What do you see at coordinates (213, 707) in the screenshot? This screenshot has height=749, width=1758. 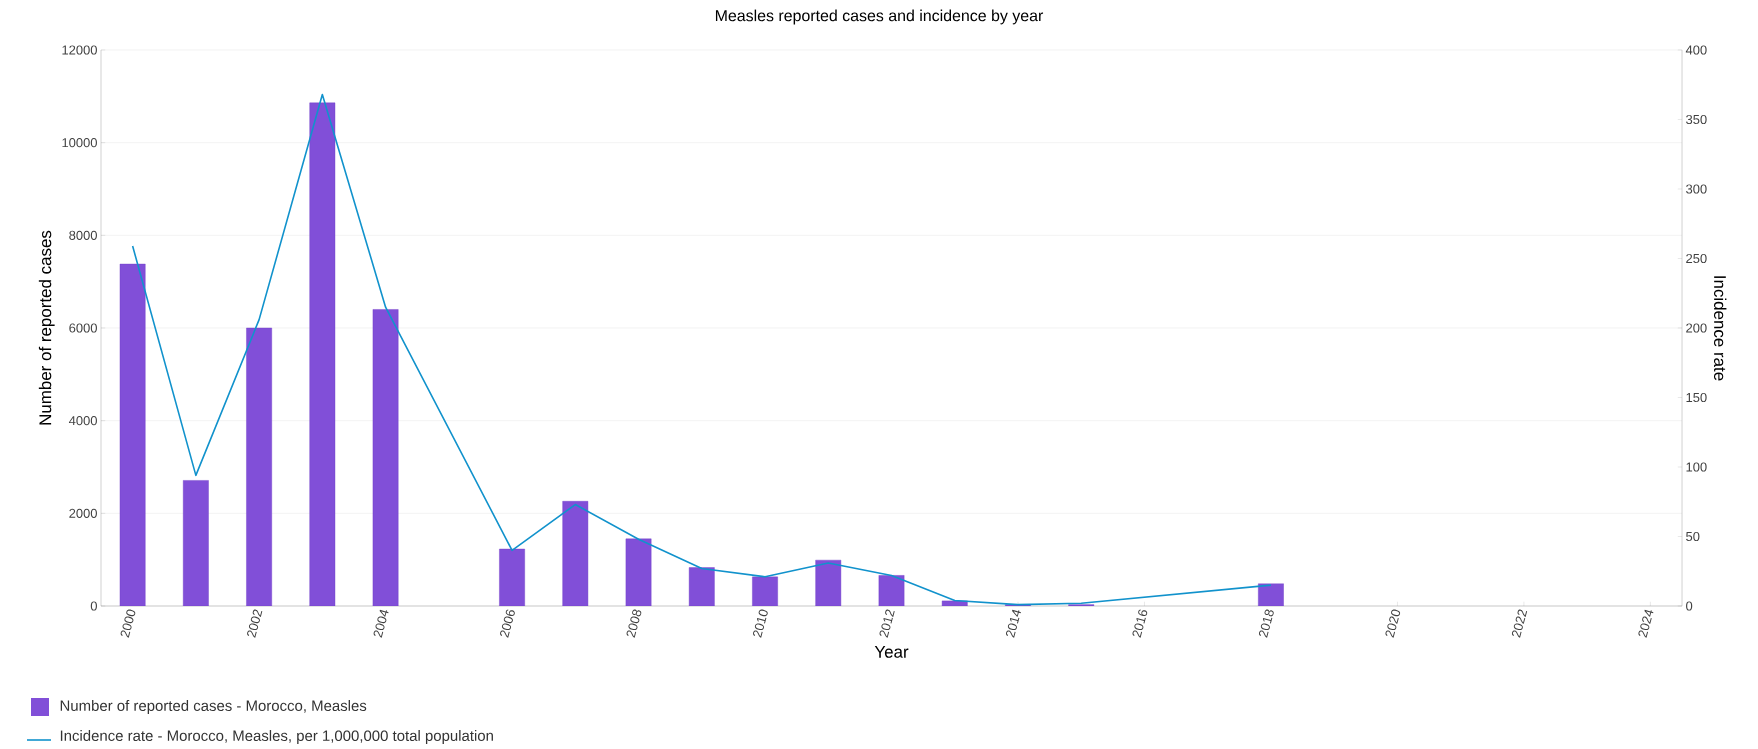 I see `legend-label: Number of reported cases - Morocco, Measles` at bounding box center [213, 707].